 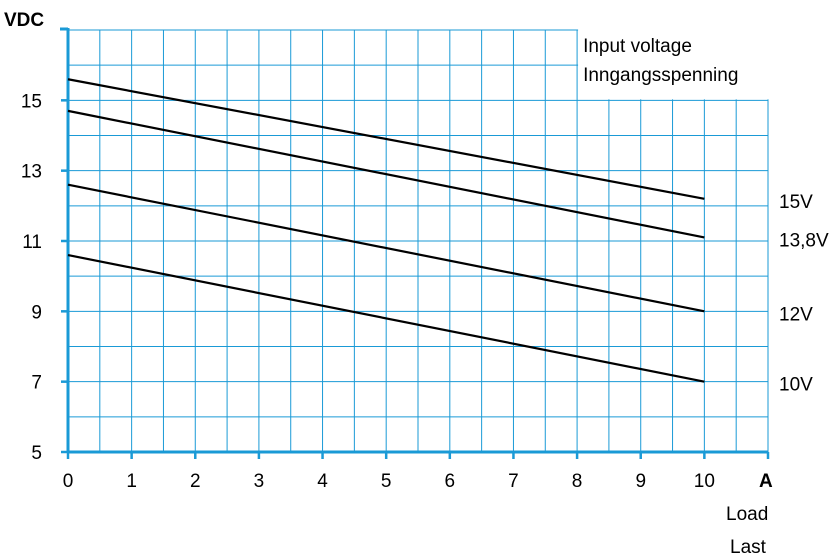 I want to click on series-label: 15V, so click(x=796, y=202).